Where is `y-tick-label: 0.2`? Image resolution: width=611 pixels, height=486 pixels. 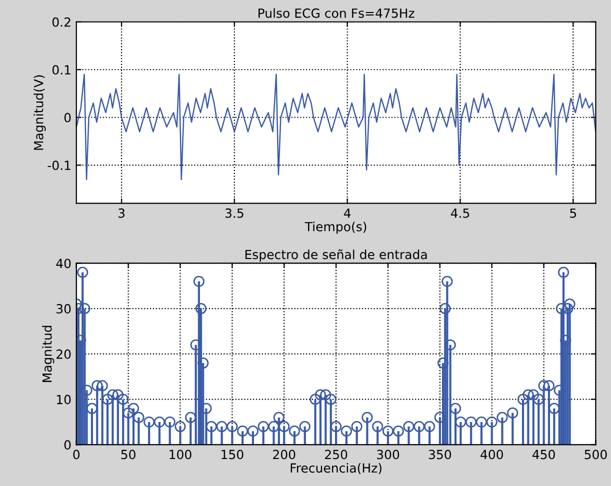
y-tick-label: 0.2 is located at coordinates (61, 22).